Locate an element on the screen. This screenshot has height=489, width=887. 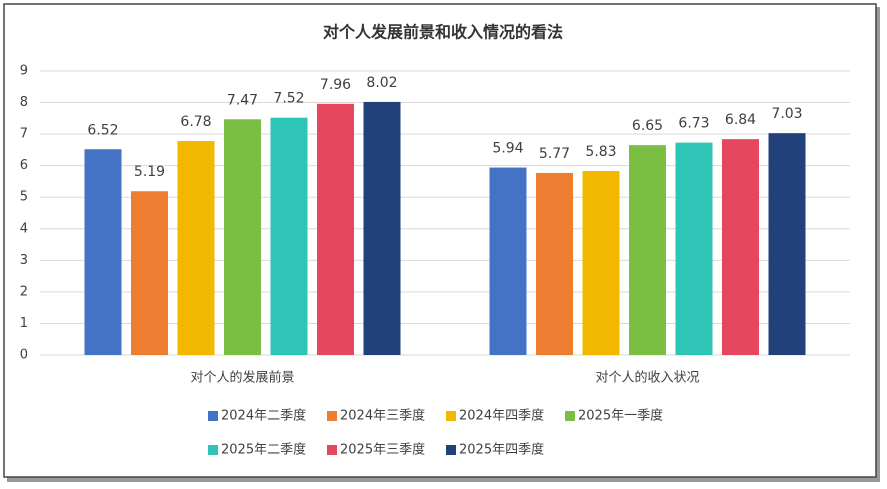
value-label: 7.47 is located at coordinates (242, 100).